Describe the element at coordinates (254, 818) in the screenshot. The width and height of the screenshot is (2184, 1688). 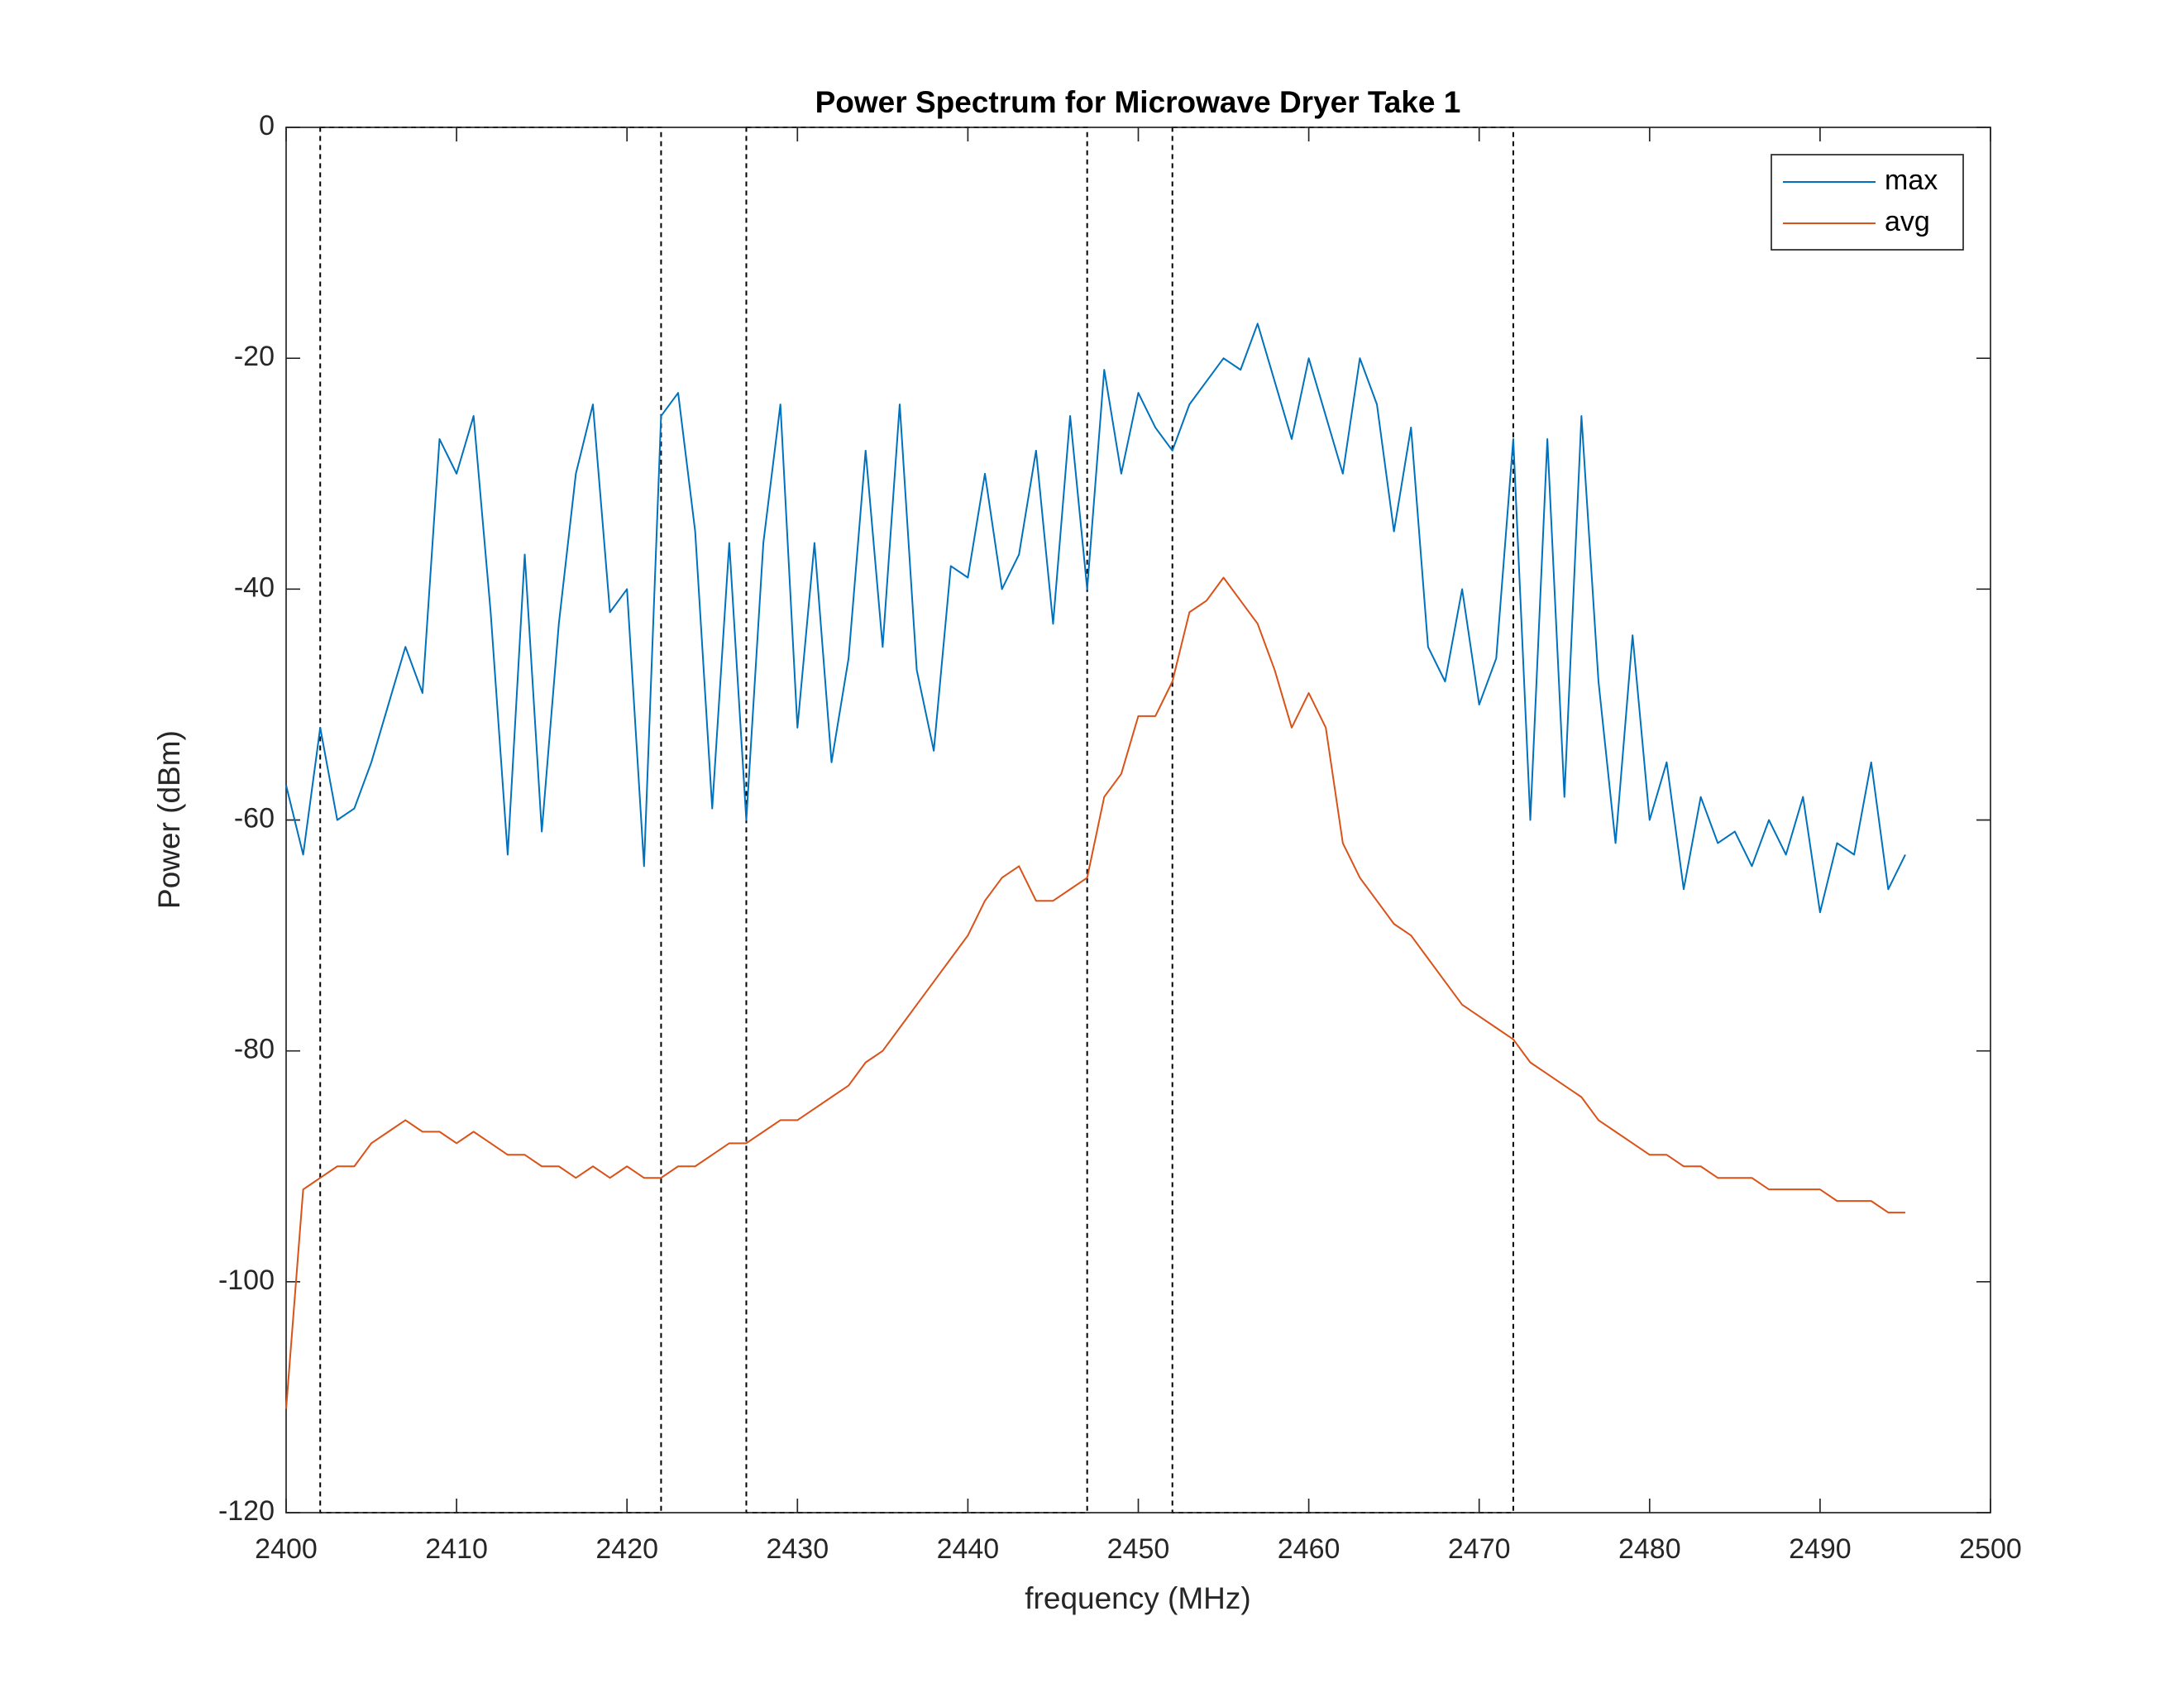
I see `y-tick-label: -60` at that location.